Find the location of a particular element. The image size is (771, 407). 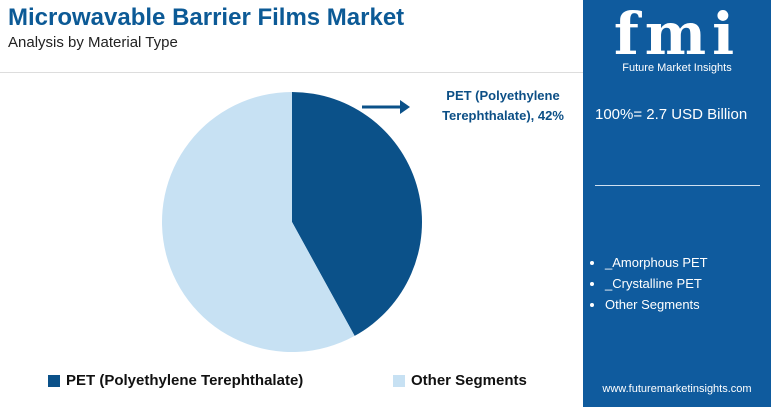

value-label: PET (Polyethylene Terephthalate), 42% is located at coordinates (503, 105).